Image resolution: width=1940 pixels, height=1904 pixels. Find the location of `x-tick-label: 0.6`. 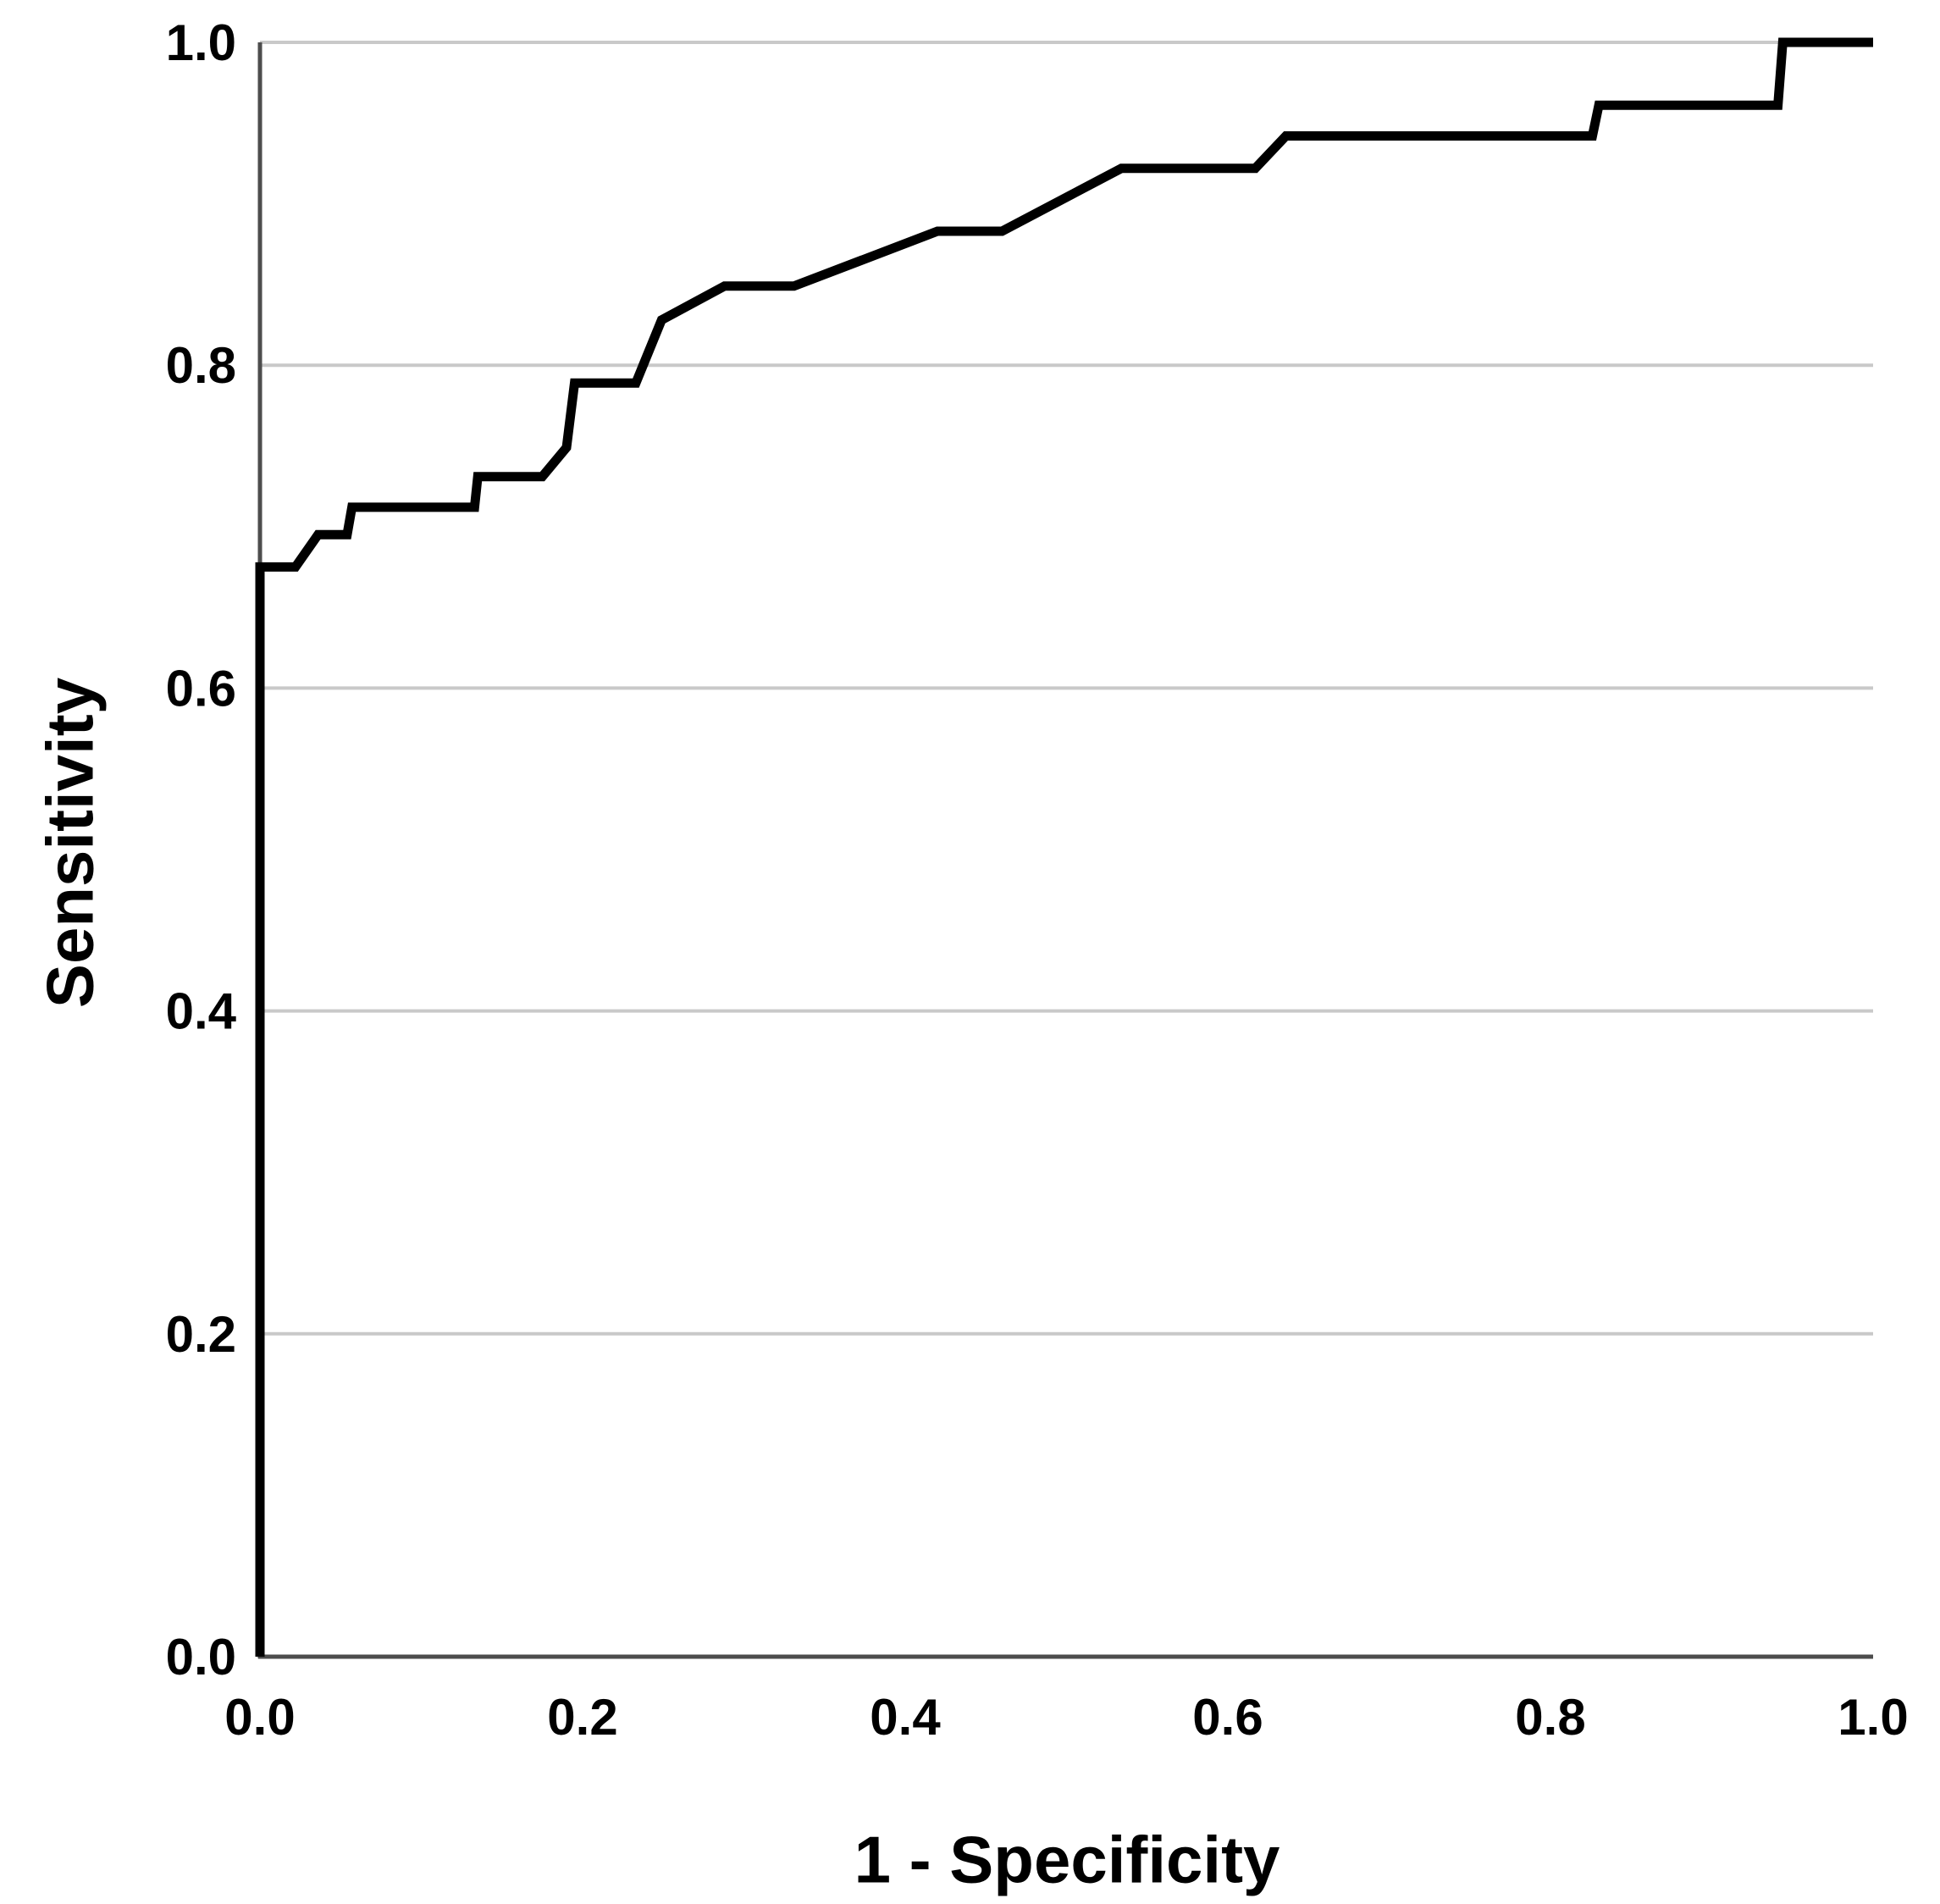

x-tick-label: 0.6 is located at coordinates (1227, 1718).